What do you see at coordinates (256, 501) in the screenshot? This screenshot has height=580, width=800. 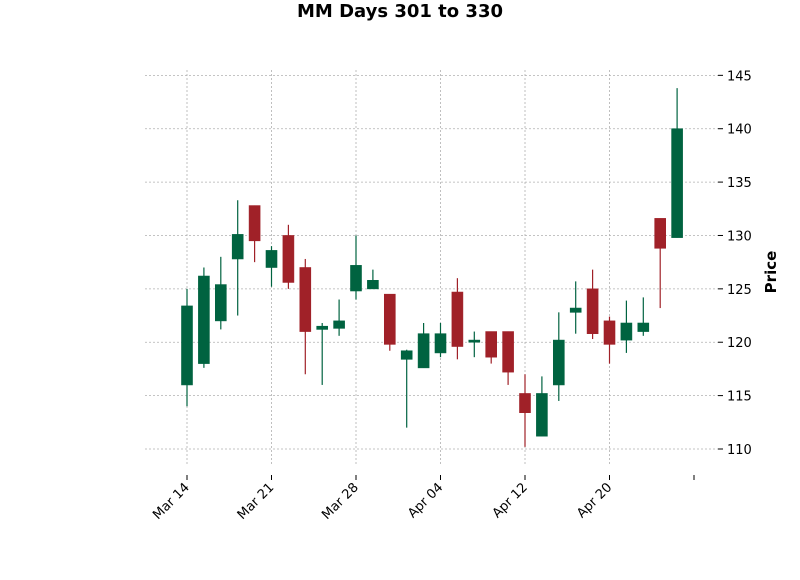 I see `x-tick-label: Mar 21` at bounding box center [256, 501].